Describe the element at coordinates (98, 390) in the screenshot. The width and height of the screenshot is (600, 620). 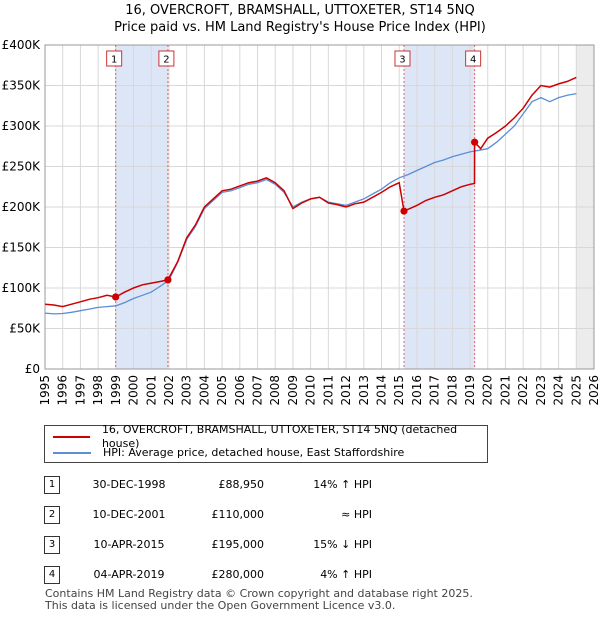
I see `x-tick-label: 1998` at that location.